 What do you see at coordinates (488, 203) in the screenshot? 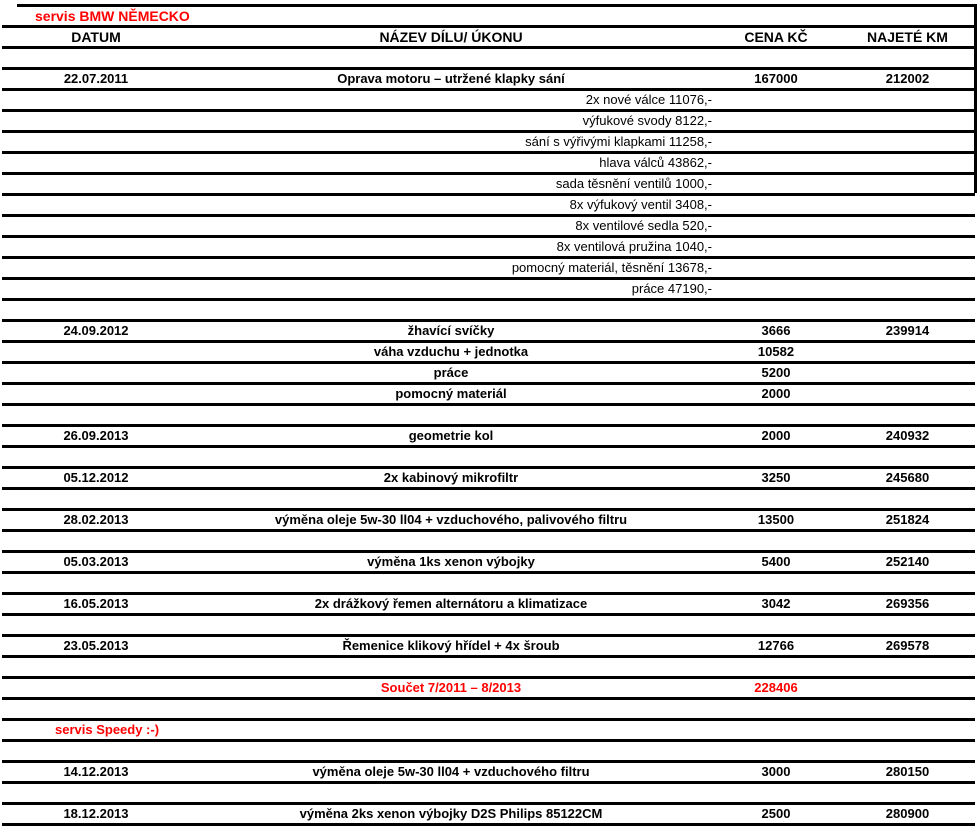
I see `detail-row: 8x výfukový ventil 3408,-` at bounding box center [488, 203].